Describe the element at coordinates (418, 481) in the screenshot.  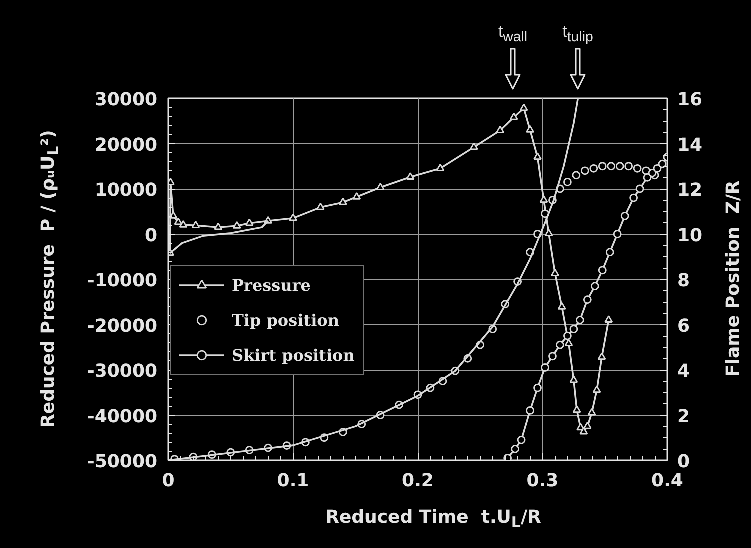
I see `x-tick-label: 0.2` at that location.